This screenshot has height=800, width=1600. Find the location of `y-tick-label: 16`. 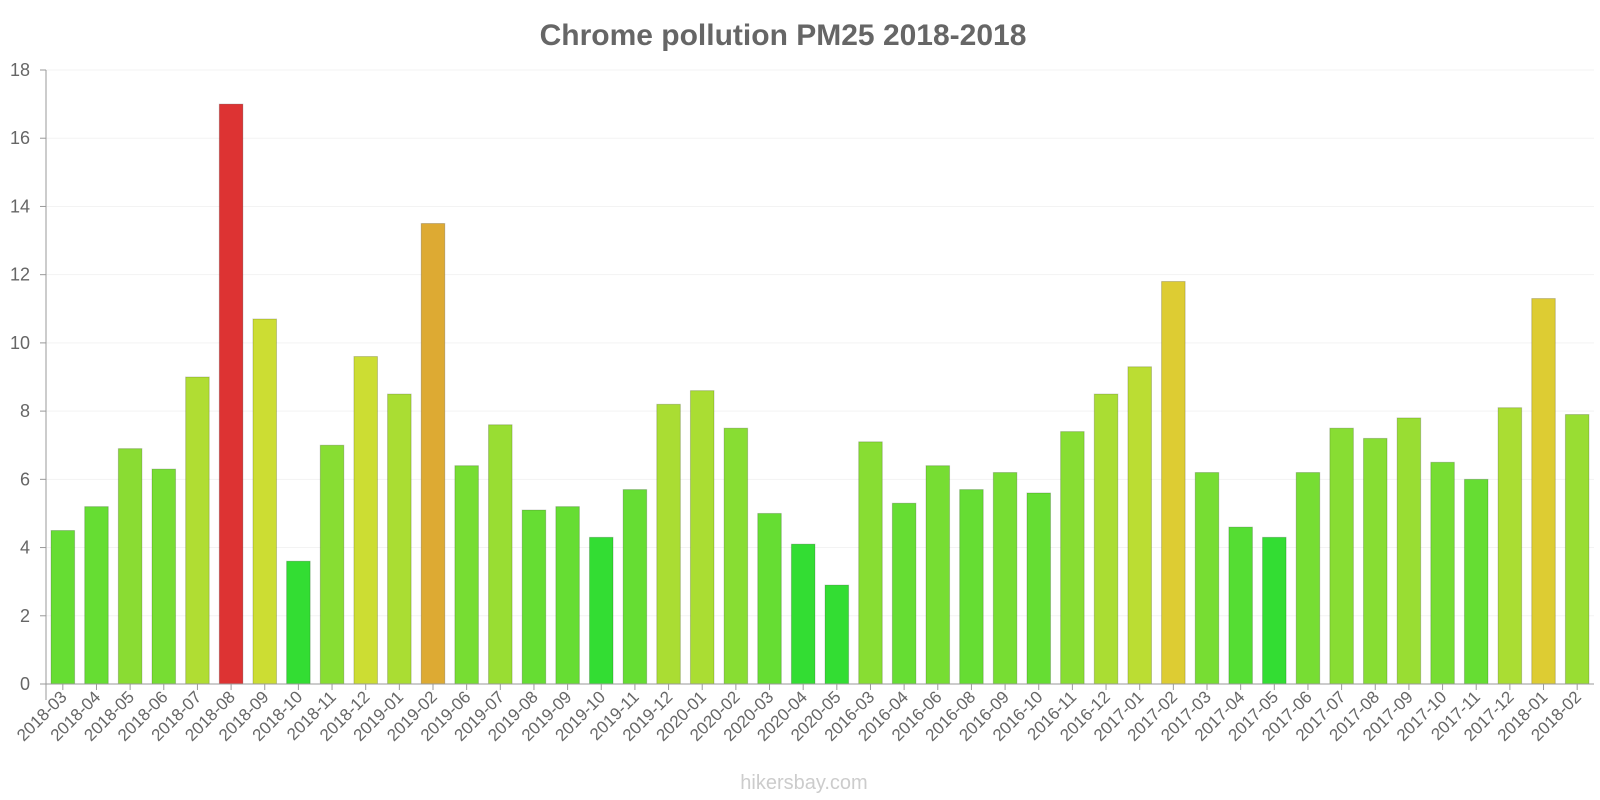

y-tick-label: 16 is located at coordinates (20, 138).